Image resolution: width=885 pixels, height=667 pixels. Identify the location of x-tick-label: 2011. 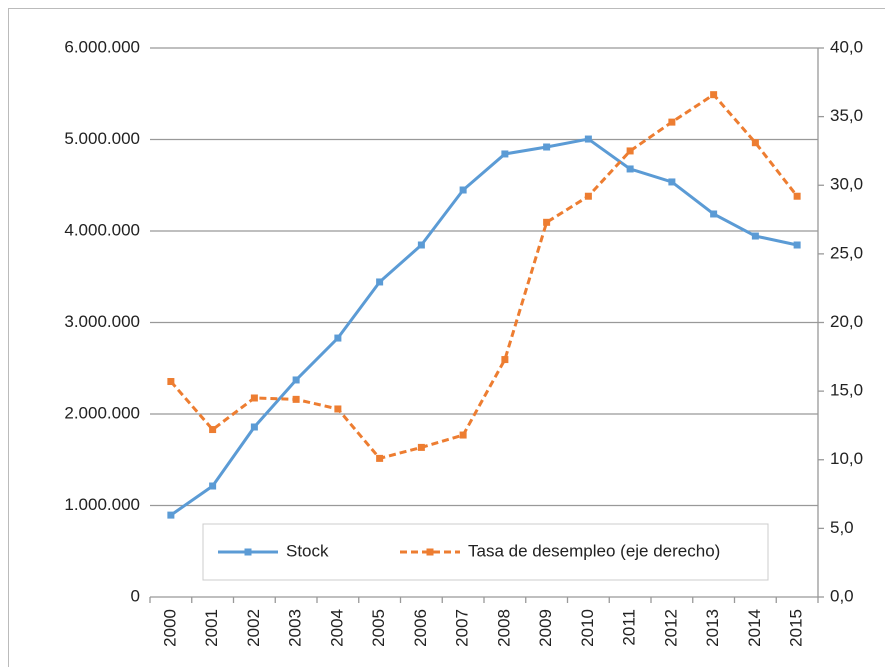
(629, 627).